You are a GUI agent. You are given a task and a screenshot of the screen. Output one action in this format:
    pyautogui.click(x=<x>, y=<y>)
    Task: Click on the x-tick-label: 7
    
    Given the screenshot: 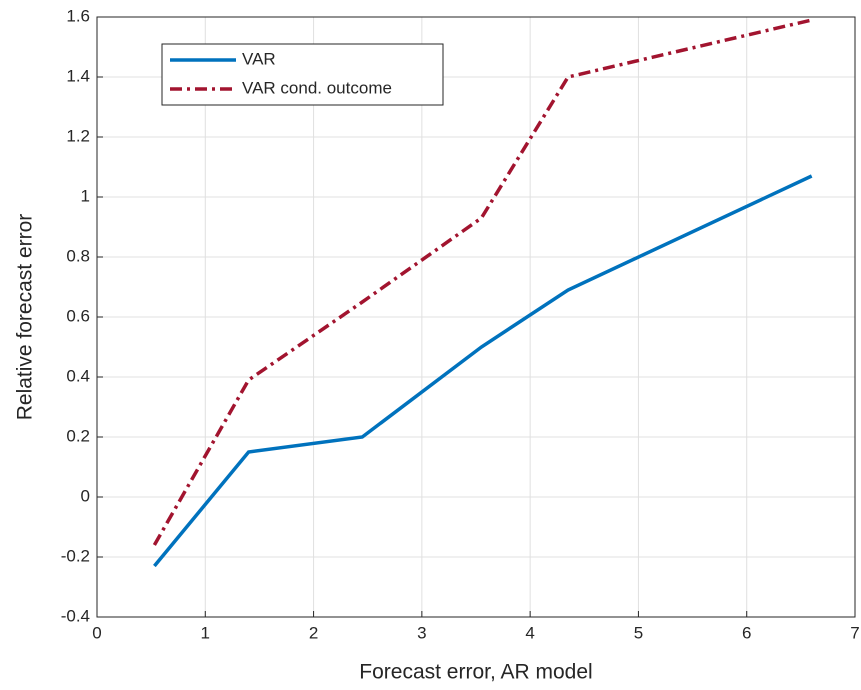 What is the action you would take?
    pyautogui.click(x=854, y=632)
    